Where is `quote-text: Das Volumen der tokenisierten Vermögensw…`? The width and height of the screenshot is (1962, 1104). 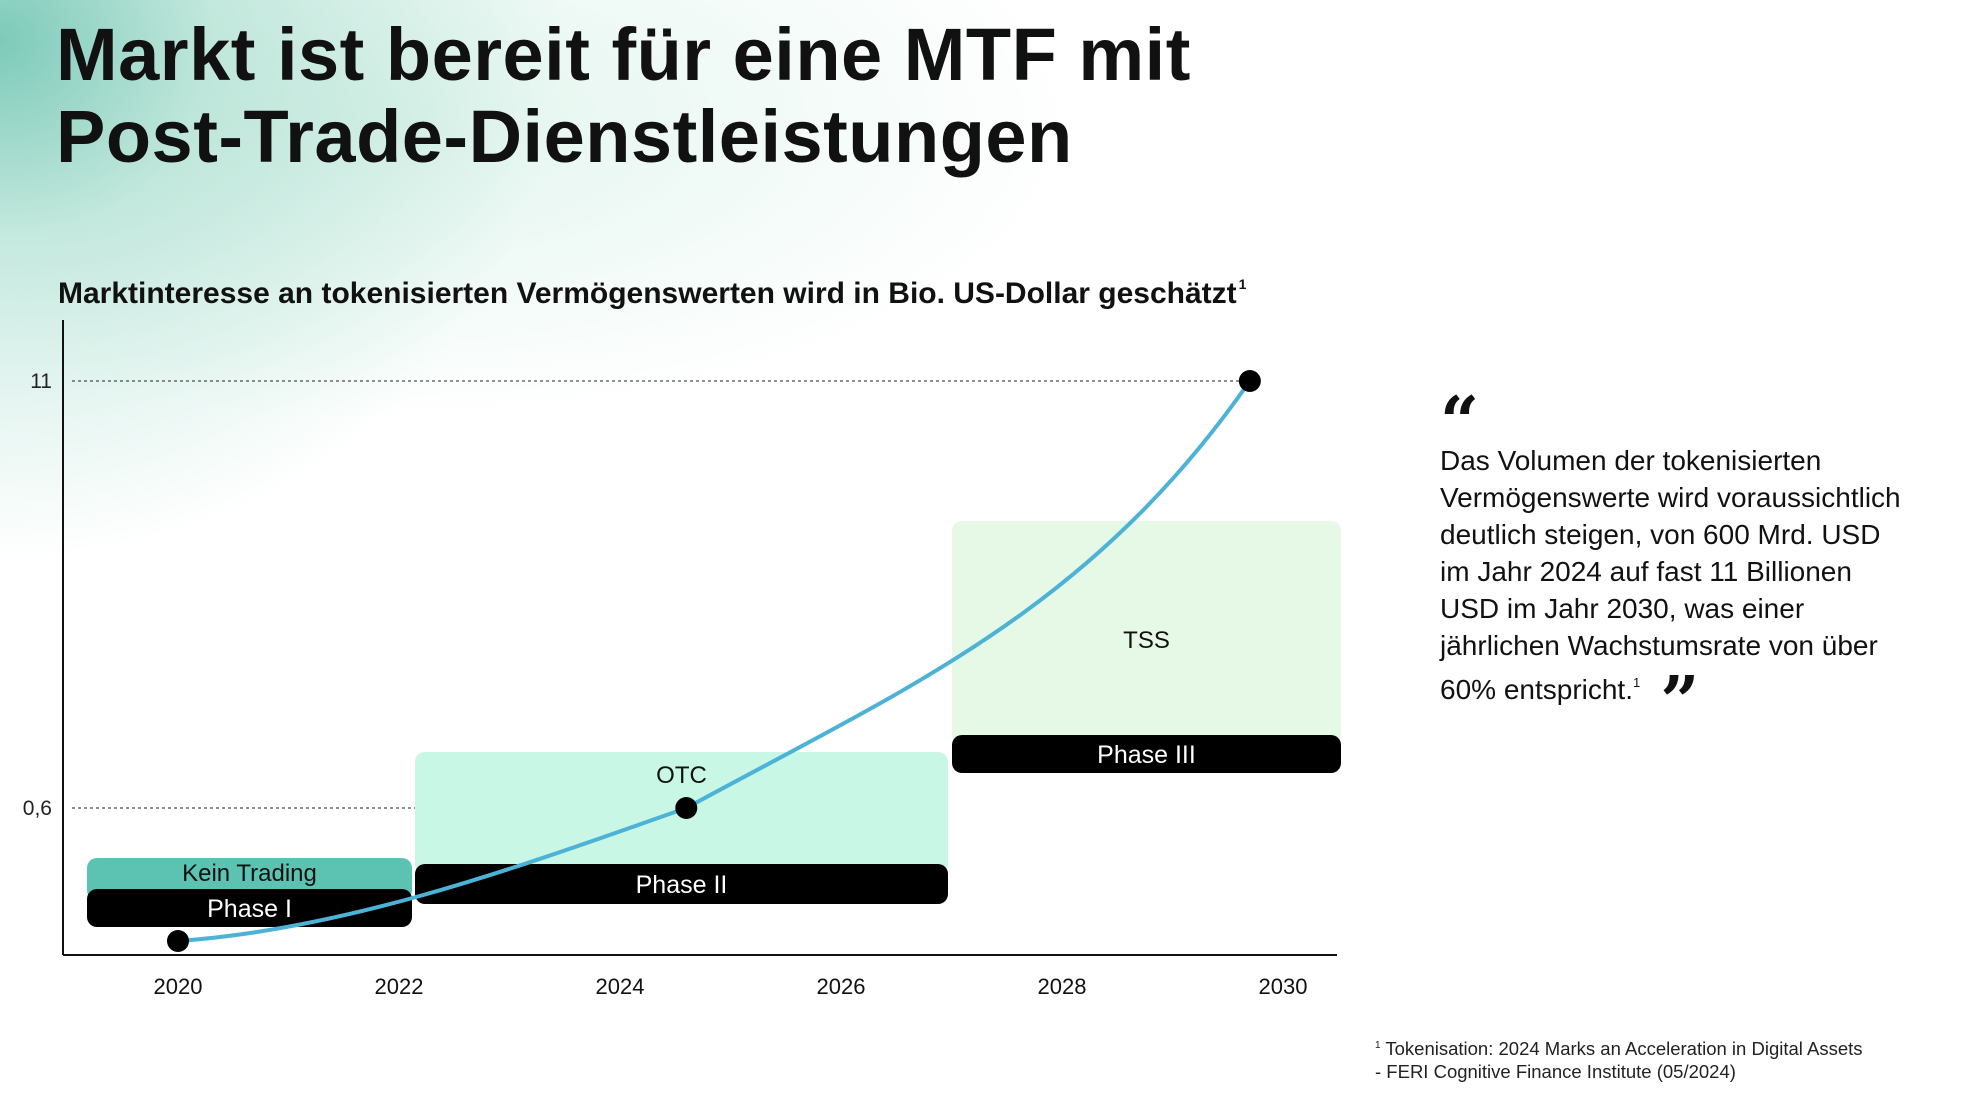
quote-text: Das Volumen der tokenisierten Vermögensw… is located at coordinates (1670, 575).